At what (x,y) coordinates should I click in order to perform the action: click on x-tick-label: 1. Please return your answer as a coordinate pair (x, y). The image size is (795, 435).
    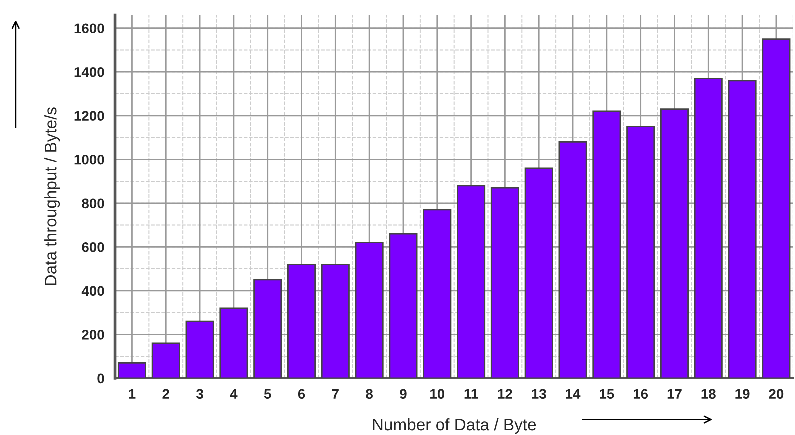
    Looking at the image, I should click on (132, 394).